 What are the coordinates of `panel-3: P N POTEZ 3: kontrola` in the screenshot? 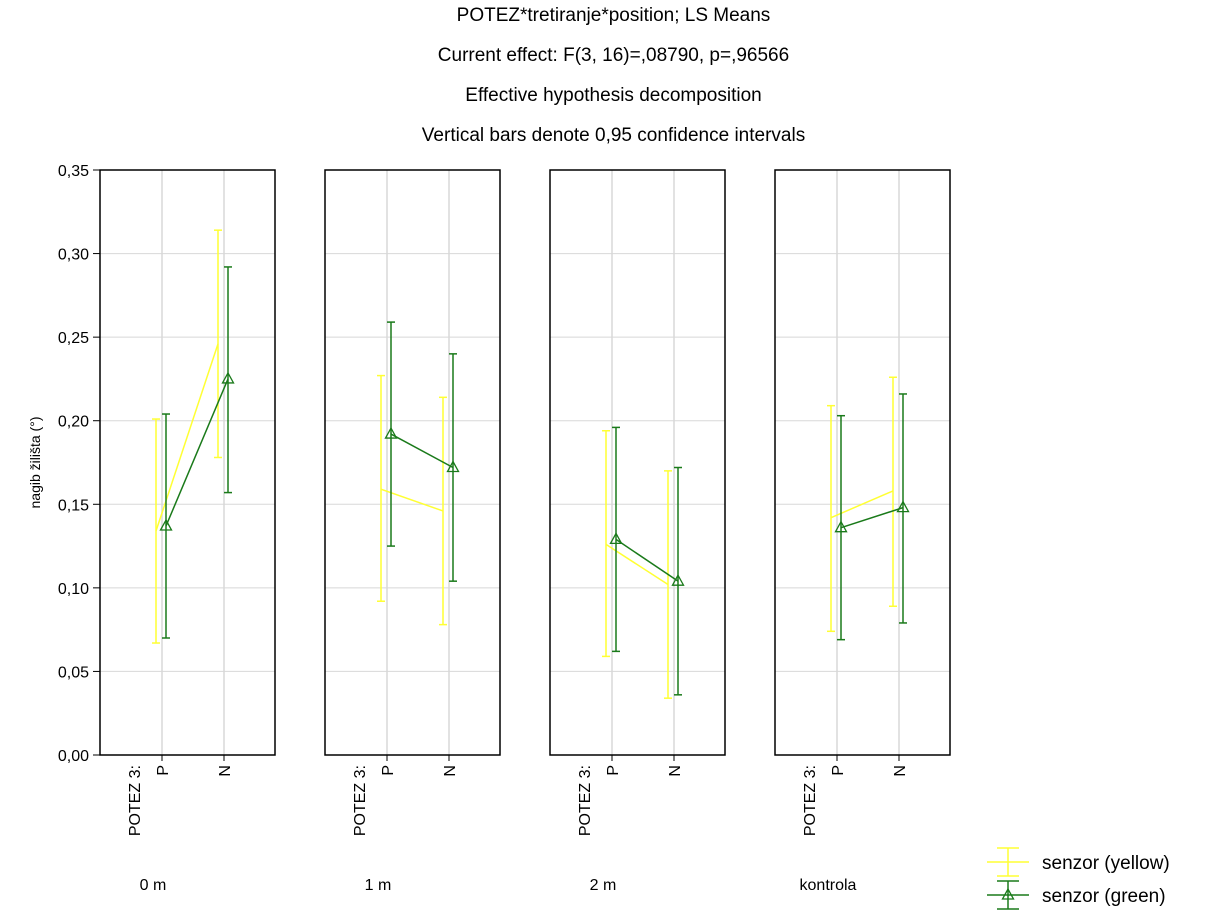 It's located at (862, 531).